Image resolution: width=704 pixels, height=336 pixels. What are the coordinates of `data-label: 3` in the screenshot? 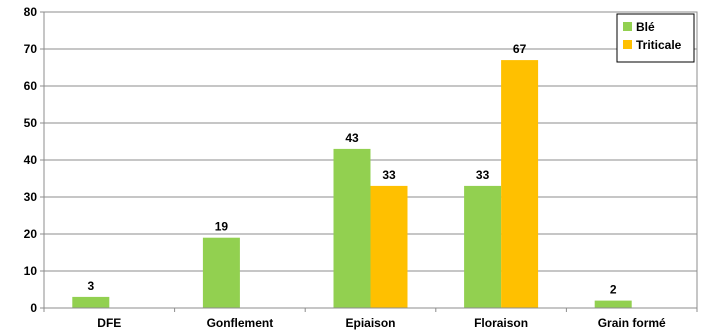 It's located at (90, 286).